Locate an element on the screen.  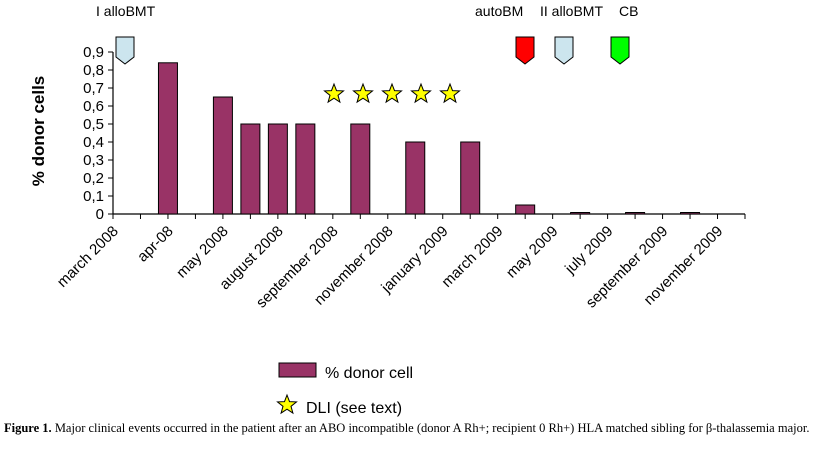
y-tick-label: 0,9 is located at coordinates (93, 52).